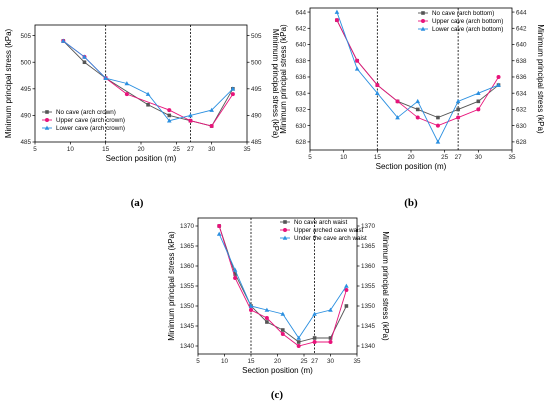 The width and height of the screenshot is (550, 407). I want to click on x-tick-label: 27, so click(191, 149).